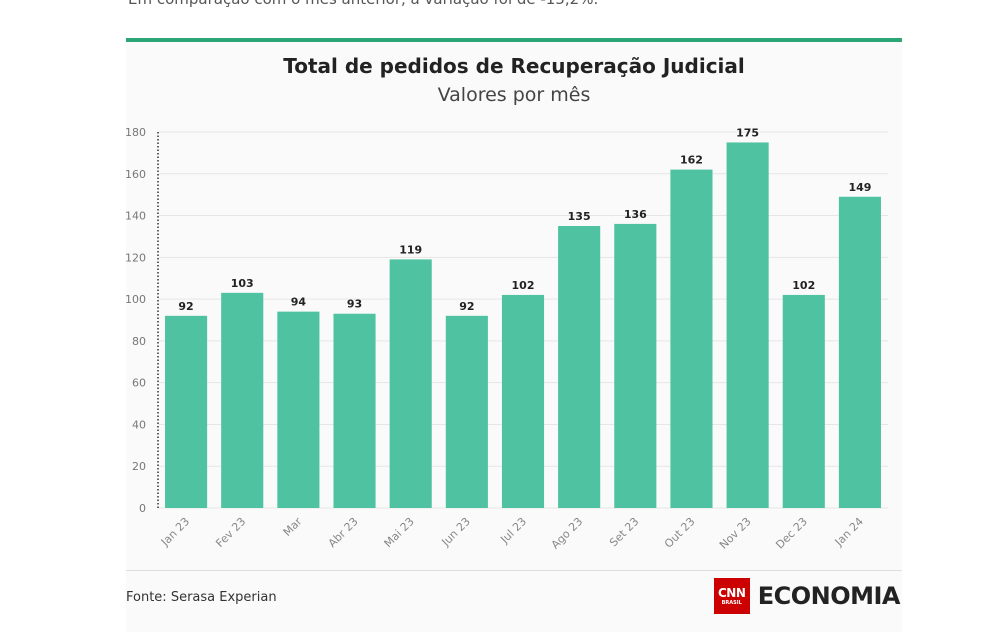 The image size is (990, 636). Describe the element at coordinates (343, 532) in the screenshot. I see `x-tick-label: Abr 23` at that location.